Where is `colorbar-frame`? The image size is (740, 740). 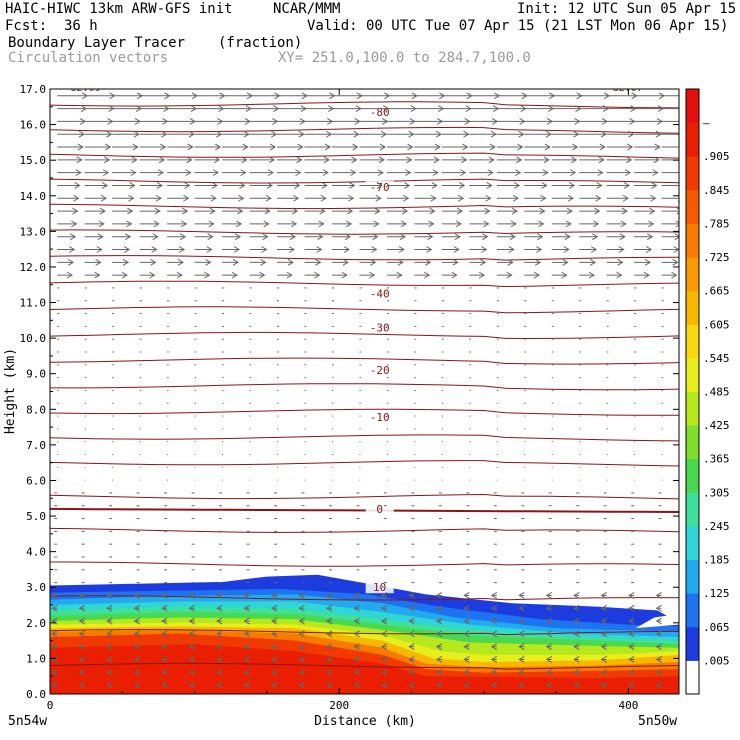
colorbar-frame is located at coordinates (692, 391).